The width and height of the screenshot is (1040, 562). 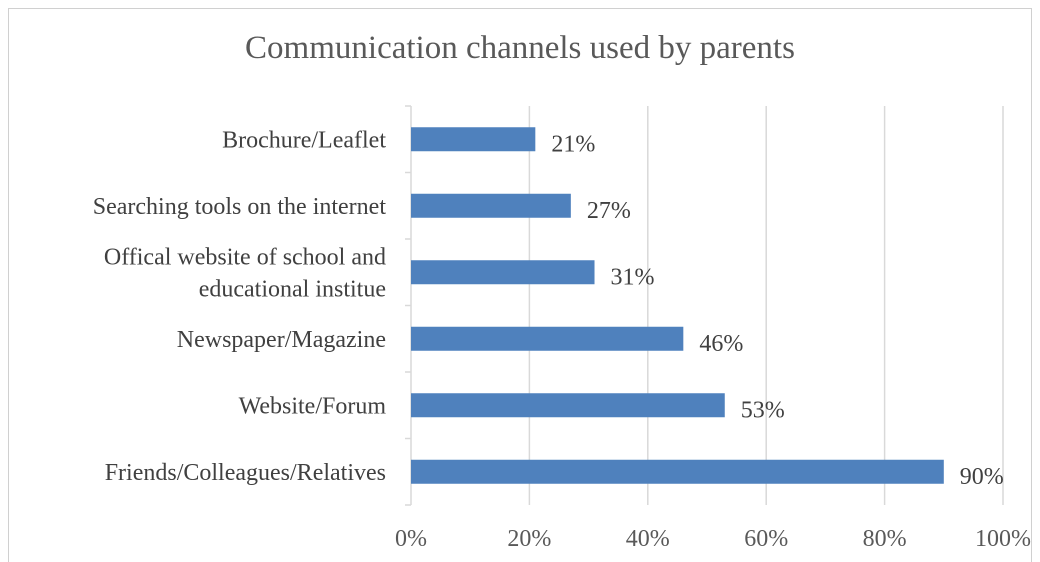 What do you see at coordinates (313, 406) in the screenshot?
I see `category-label-4: Website/Forum` at bounding box center [313, 406].